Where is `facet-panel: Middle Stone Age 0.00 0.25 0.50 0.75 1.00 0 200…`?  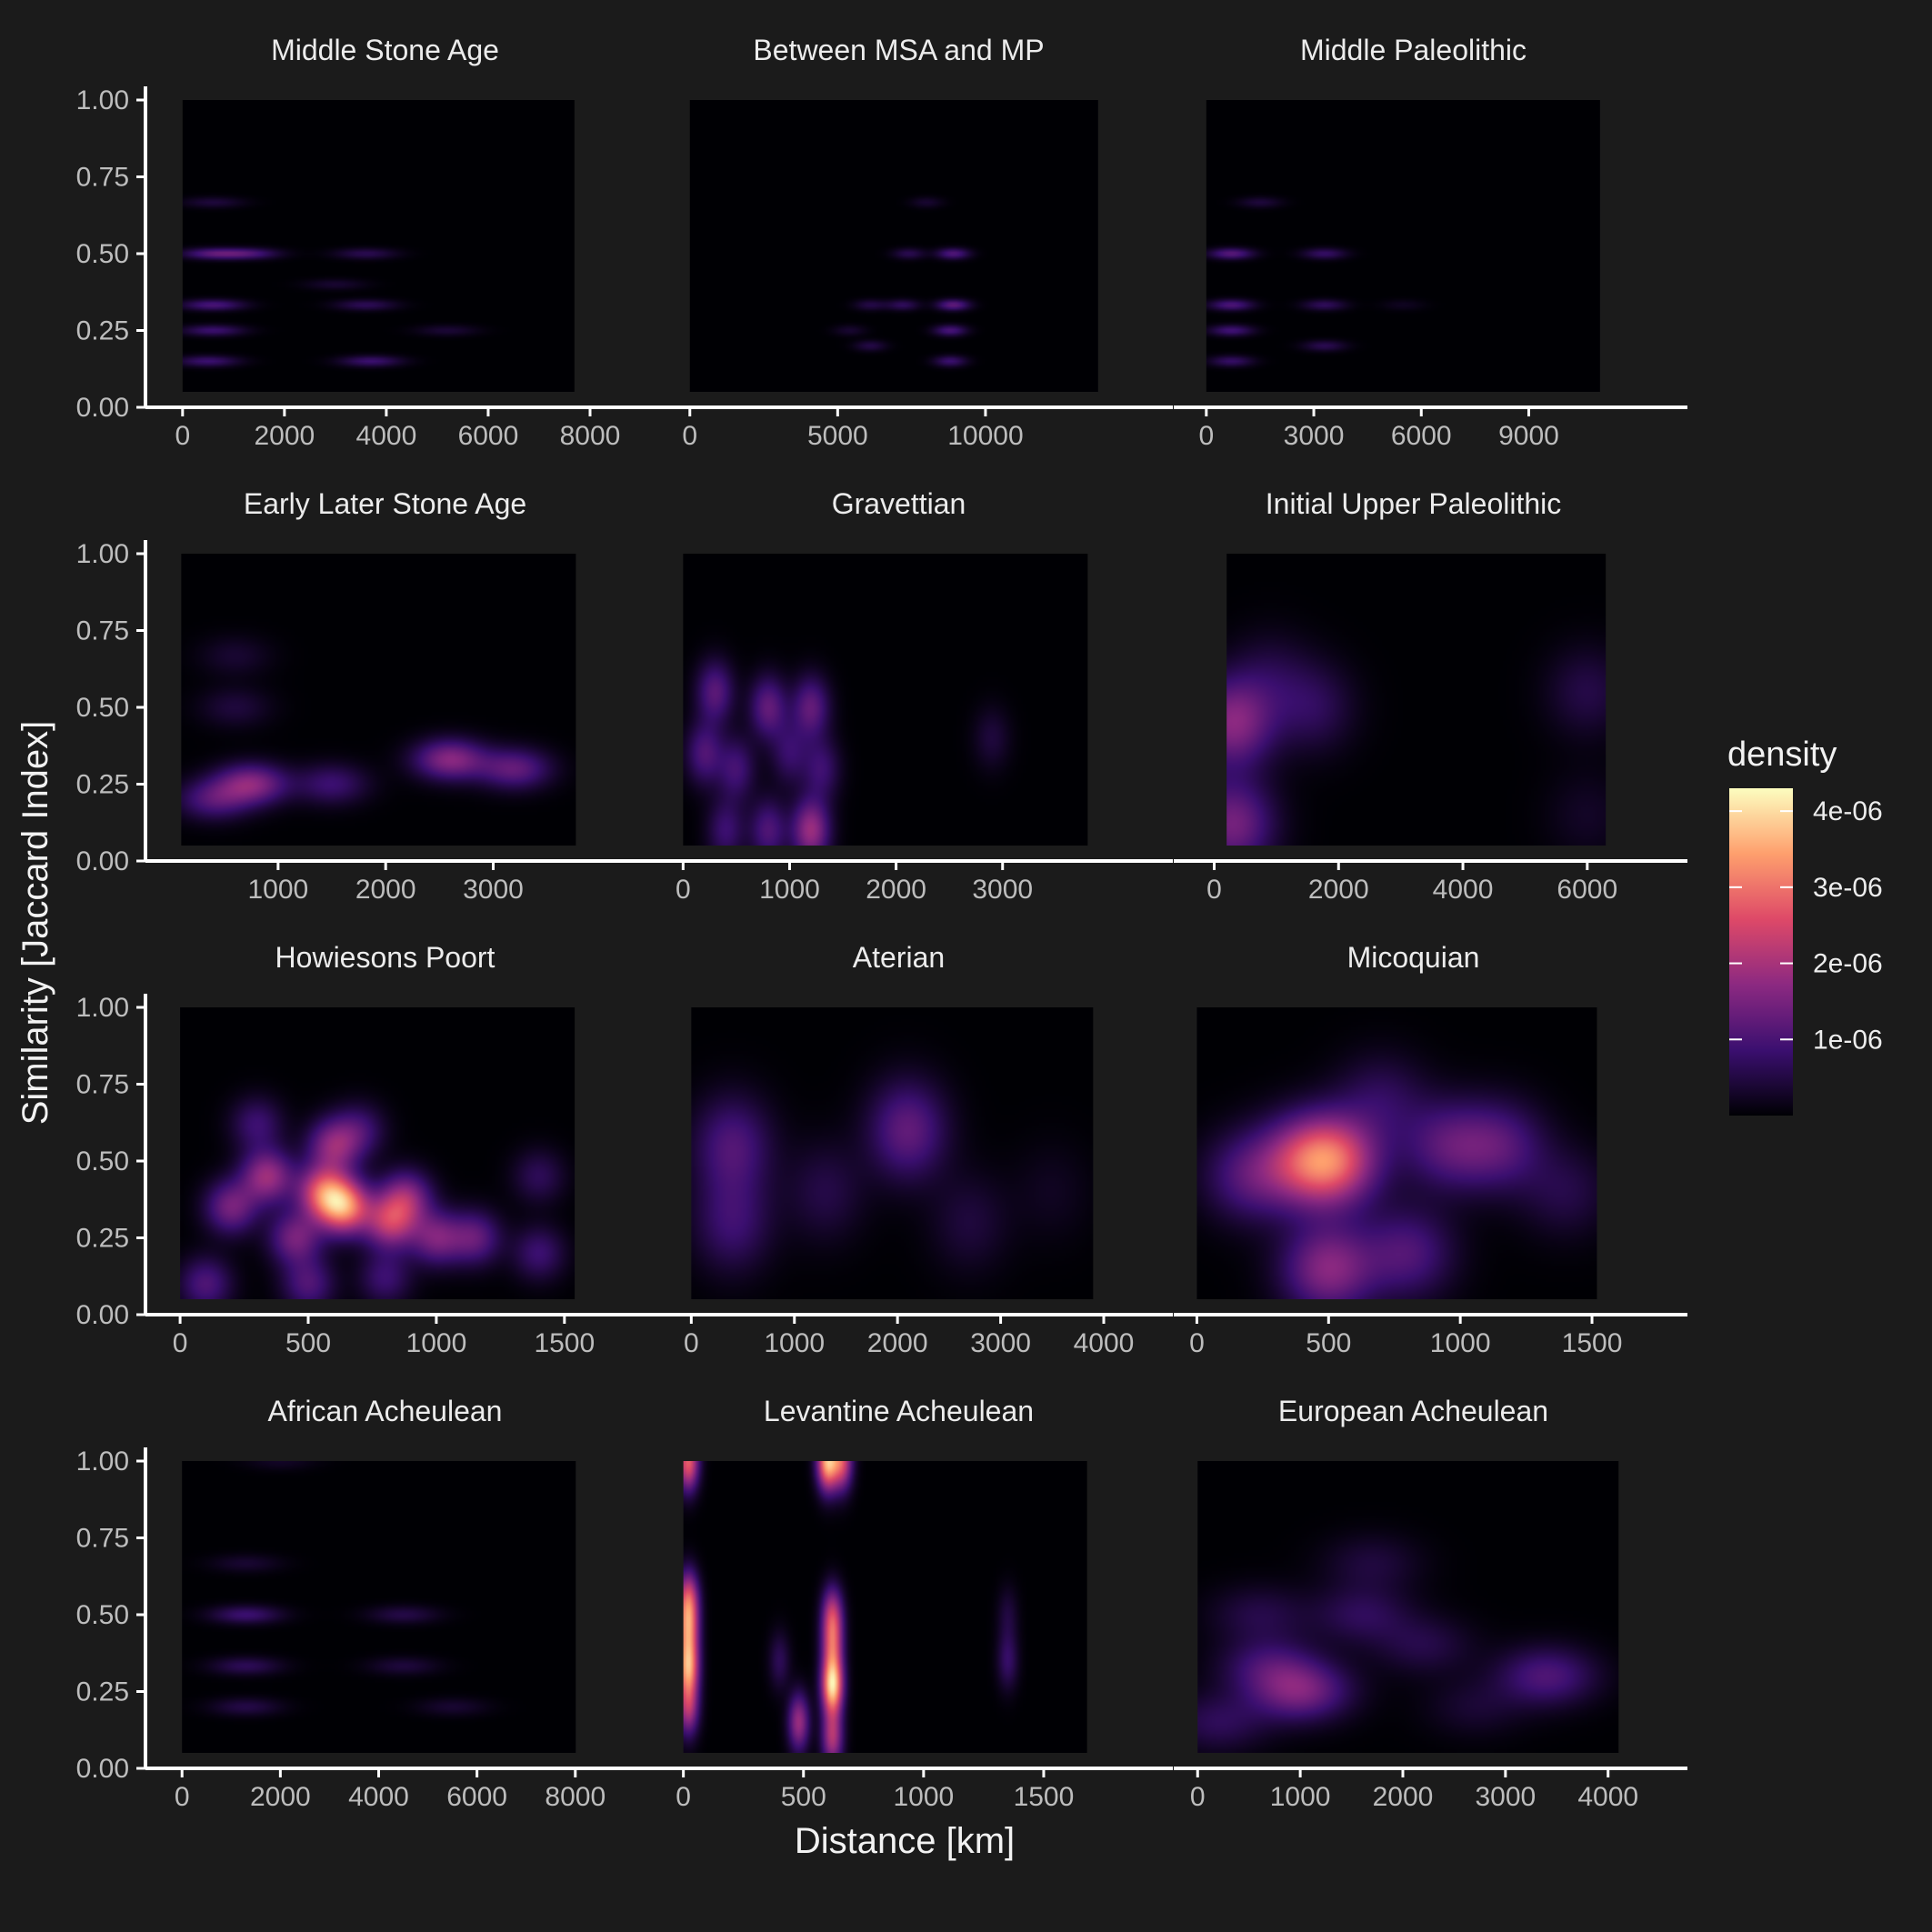
facet-panel: Middle Stone Age 0.00 0.25 0.50 0.75 1.00 0 200… is located at coordinates (367, 242).